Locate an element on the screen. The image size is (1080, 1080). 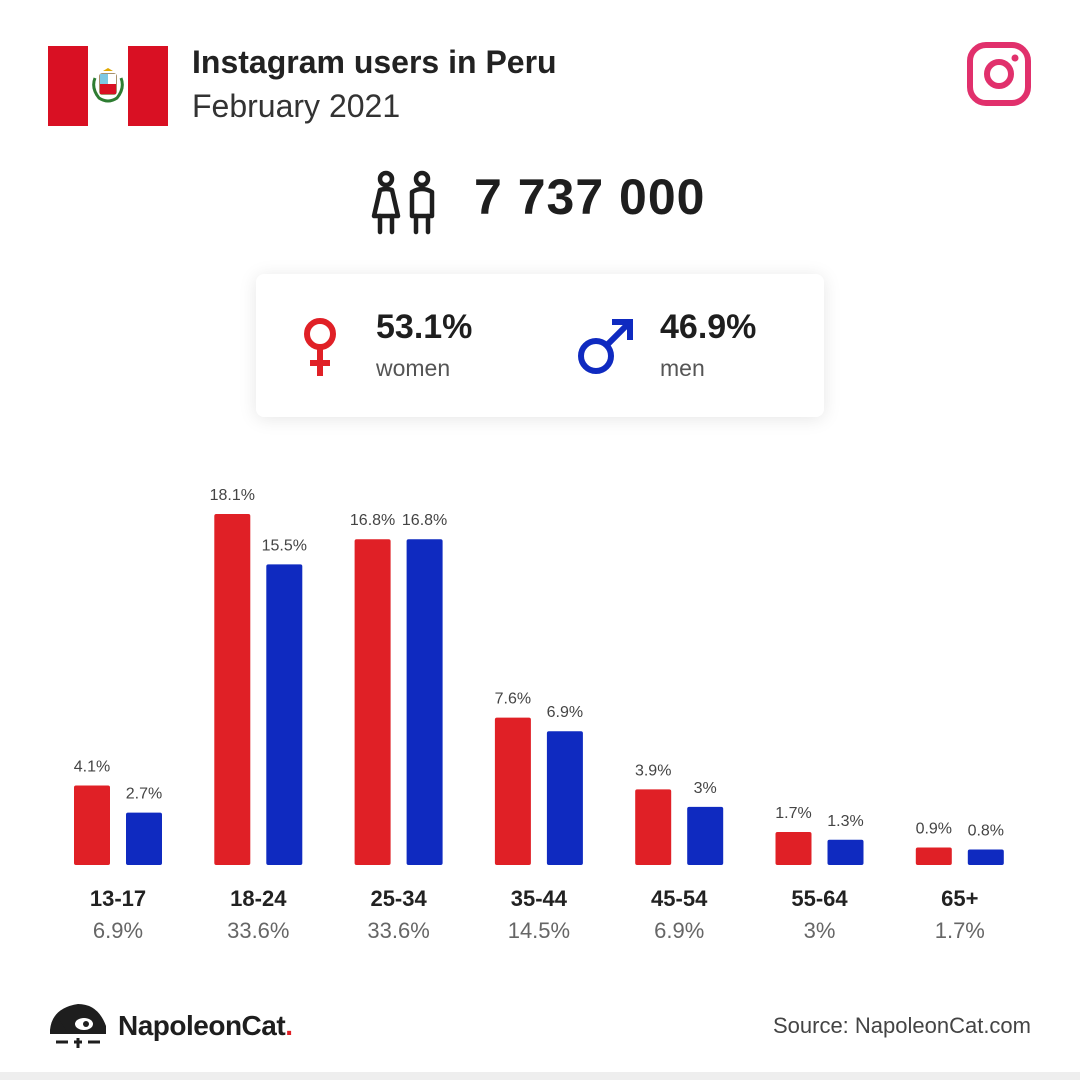
age-group-total: 1.7% is located at coordinates (960, 930).